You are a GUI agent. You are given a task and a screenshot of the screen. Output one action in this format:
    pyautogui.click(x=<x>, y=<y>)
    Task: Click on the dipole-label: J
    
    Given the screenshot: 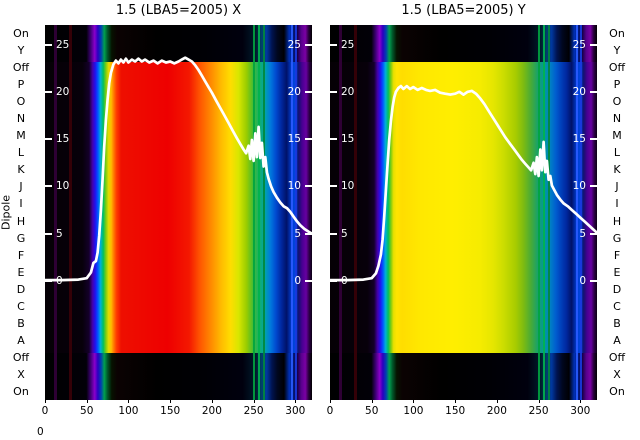 What is the action you would take?
    pyautogui.click(x=21, y=187)
    